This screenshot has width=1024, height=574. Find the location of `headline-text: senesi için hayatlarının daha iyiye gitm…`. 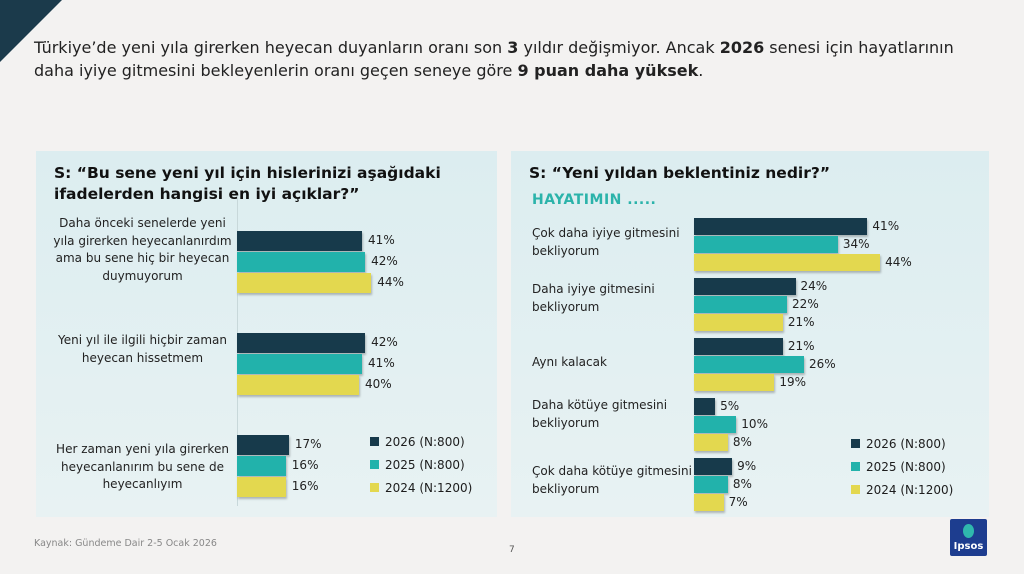

headline-text: senesi için hayatlarının daha iyiye gitm… is located at coordinates (494, 59).